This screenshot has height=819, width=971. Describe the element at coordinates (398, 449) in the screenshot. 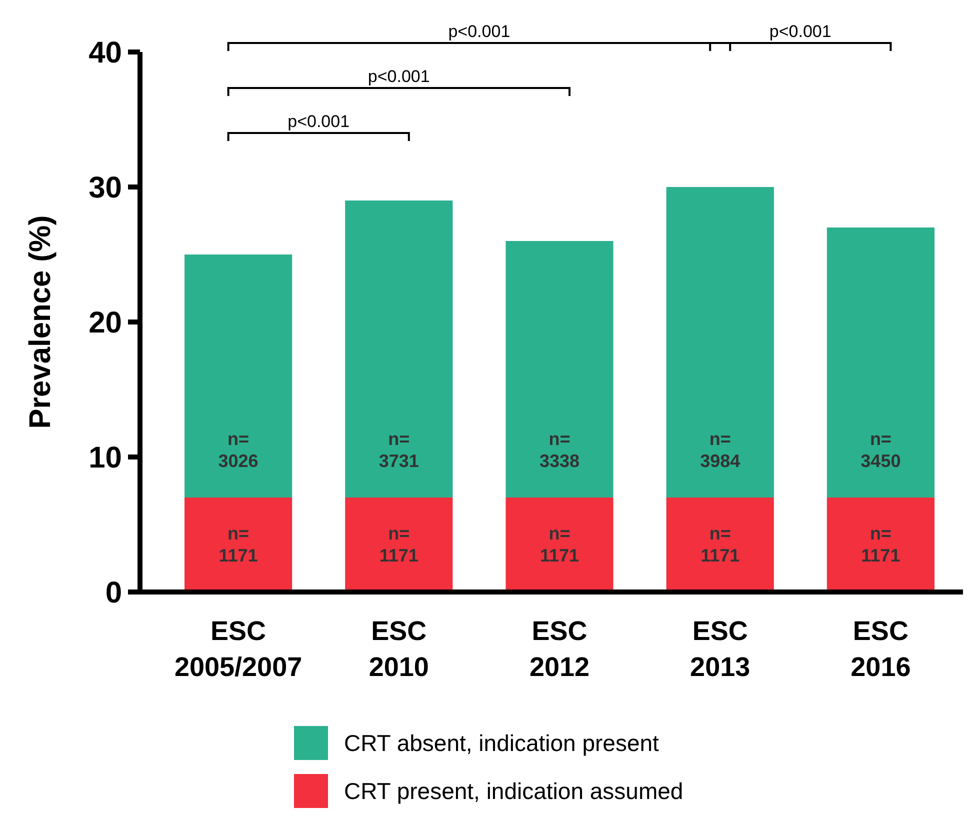

I see `annotation: n= 3731` at that location.